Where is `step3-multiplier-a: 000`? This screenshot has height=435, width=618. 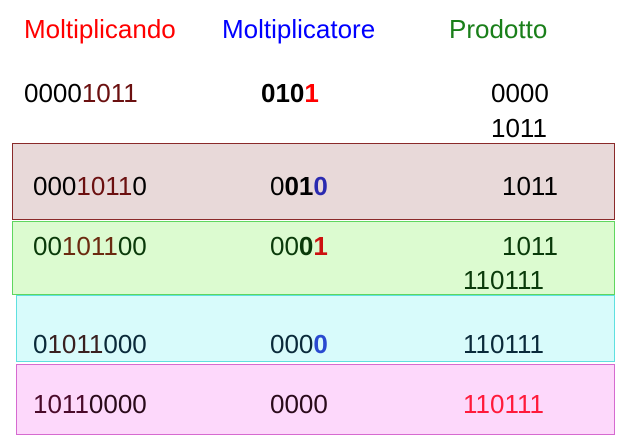
step3-multiplier-a: 000 is located at coordinates (292, 344).